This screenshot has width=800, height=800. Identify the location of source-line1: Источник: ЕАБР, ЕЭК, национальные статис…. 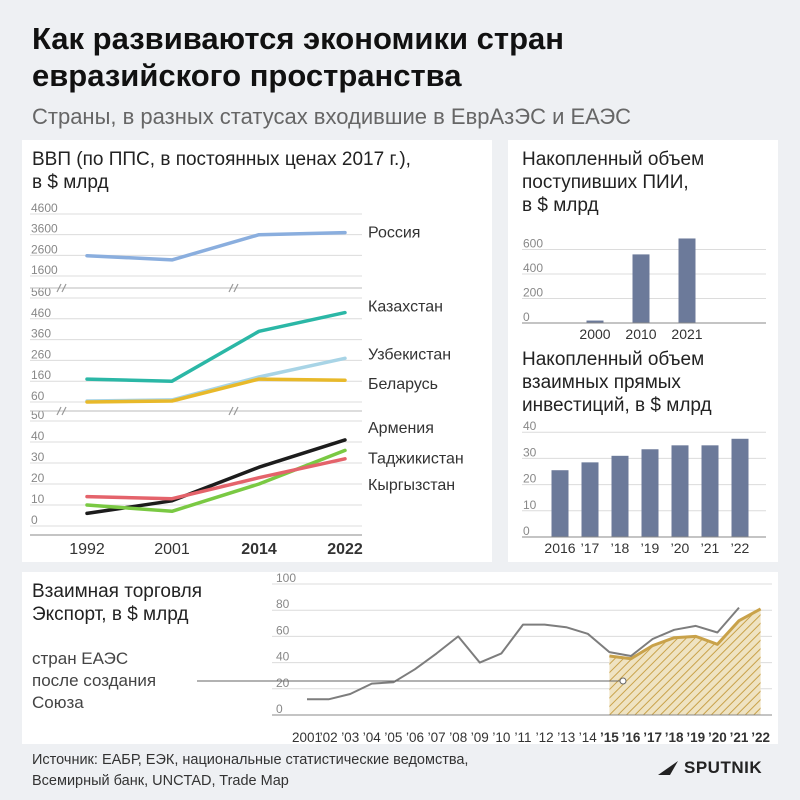
(250, 760).